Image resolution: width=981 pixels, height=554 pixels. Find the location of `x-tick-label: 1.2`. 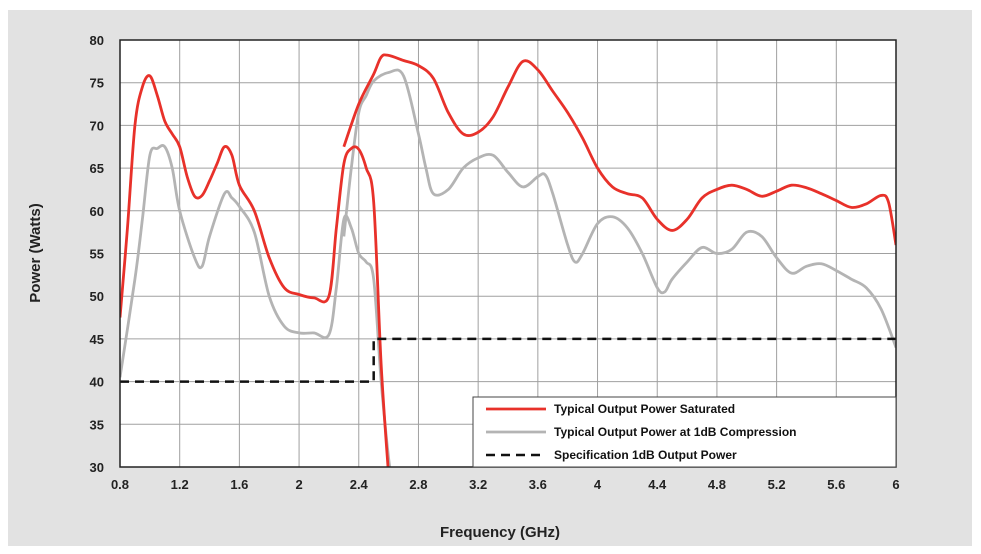

x-tick-label: 1.2 is located at coordinates (180, 484).